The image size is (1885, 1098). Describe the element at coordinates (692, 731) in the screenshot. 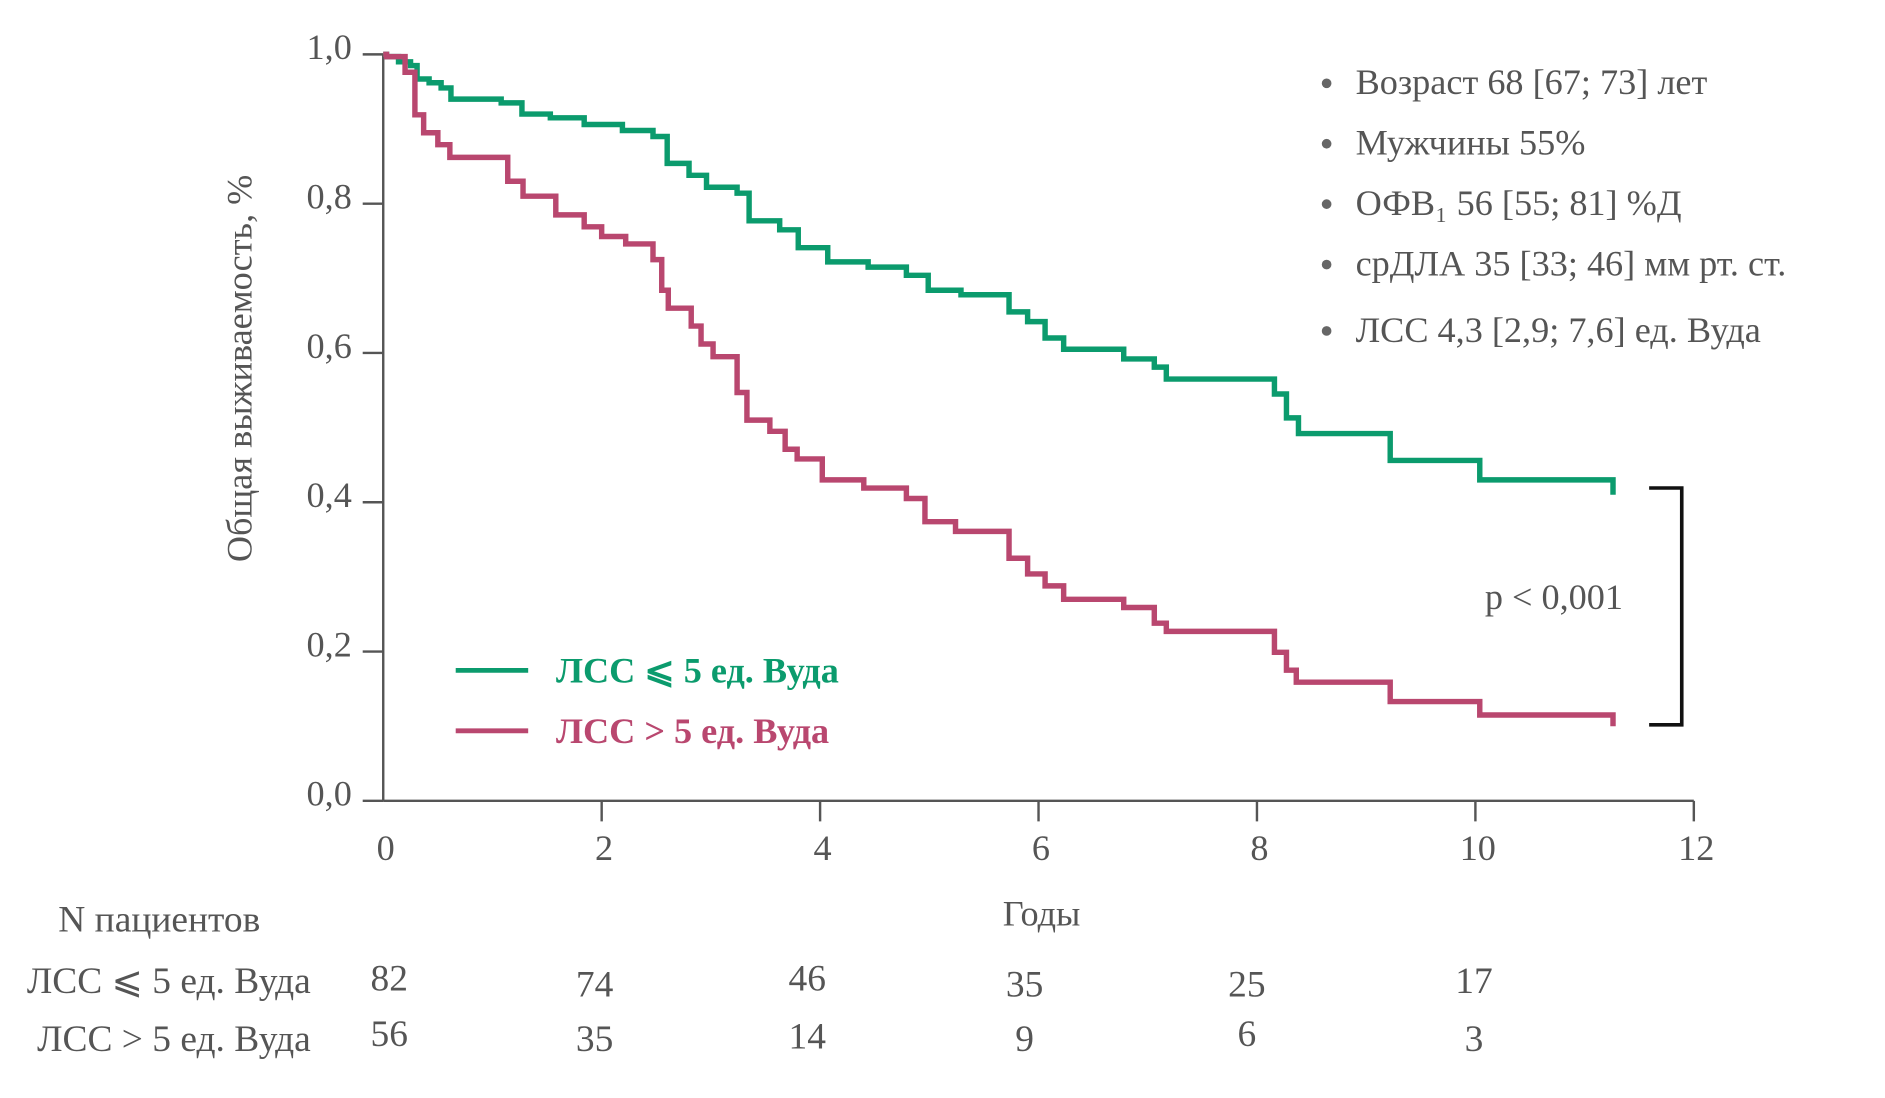

I see `legend-label-magenta: ЛСС > 5 ед. Вуда` at that location.